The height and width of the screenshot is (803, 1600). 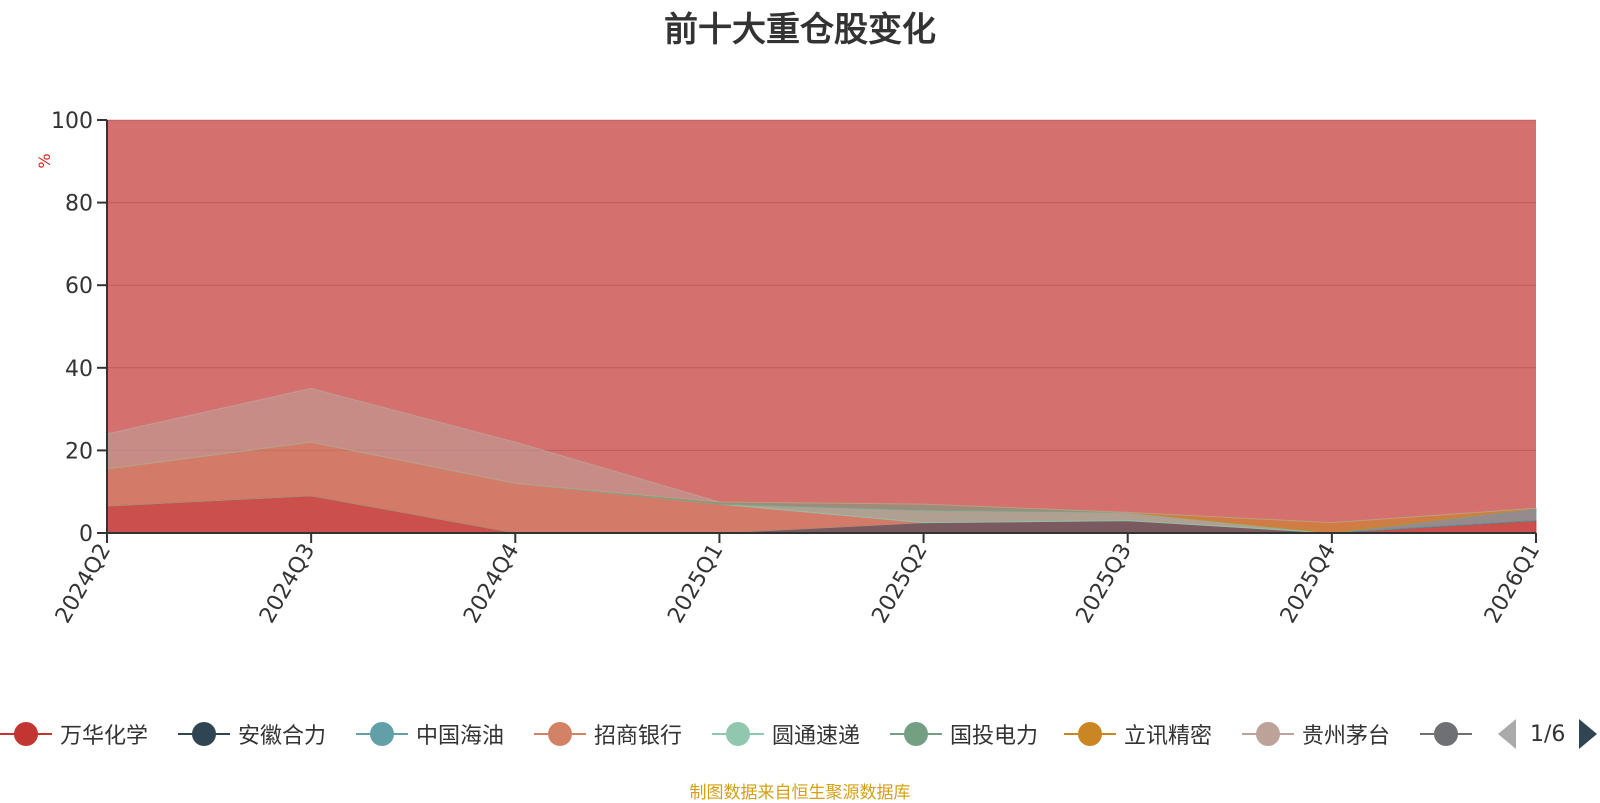 I want to click on data-source-note: 制图数据来自恒生聚源数据库, so click(x=800, y=793).